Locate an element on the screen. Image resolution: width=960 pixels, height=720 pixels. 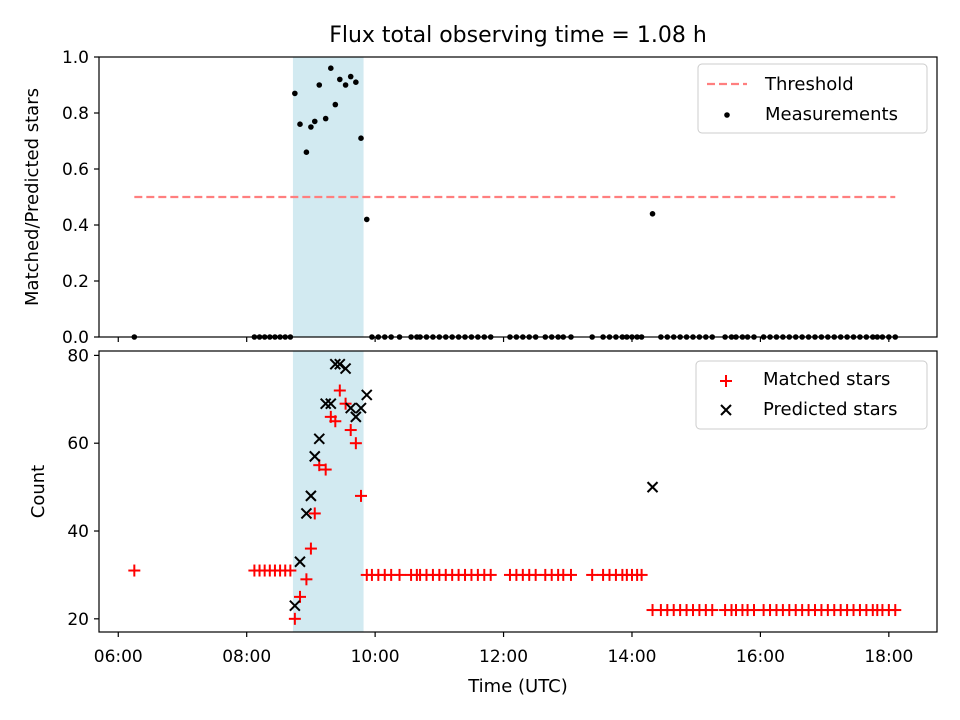
top-y-ticks: 0.0 0.2 0.4 0.6 0.8 1.0 is located at coordinates (80, 198).